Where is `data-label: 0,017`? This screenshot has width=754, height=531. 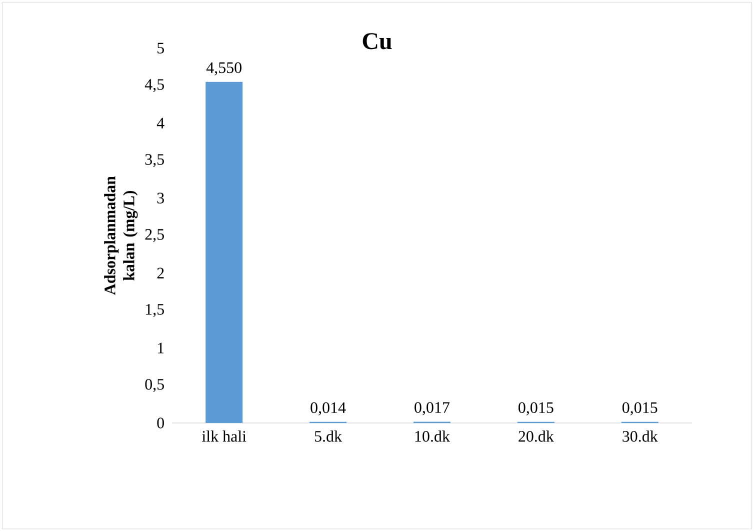
data-label: 0,017 is located at coordinates (432, 409).